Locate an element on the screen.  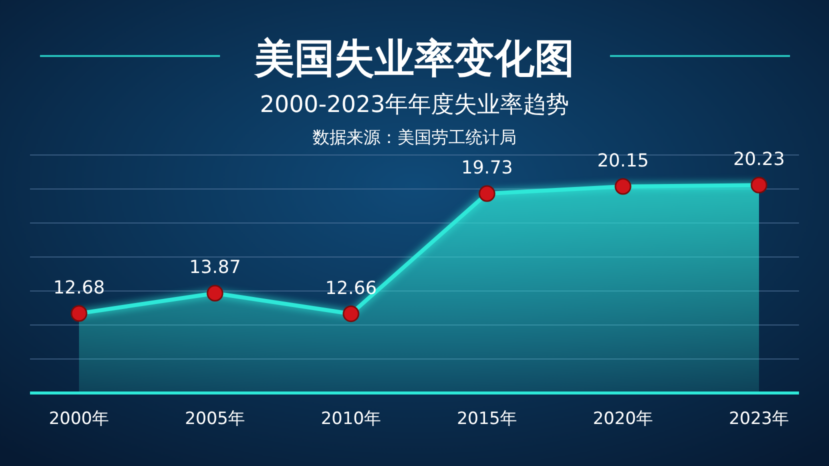
x-tick-label: 2020年 is located at coordinates (623, 419).